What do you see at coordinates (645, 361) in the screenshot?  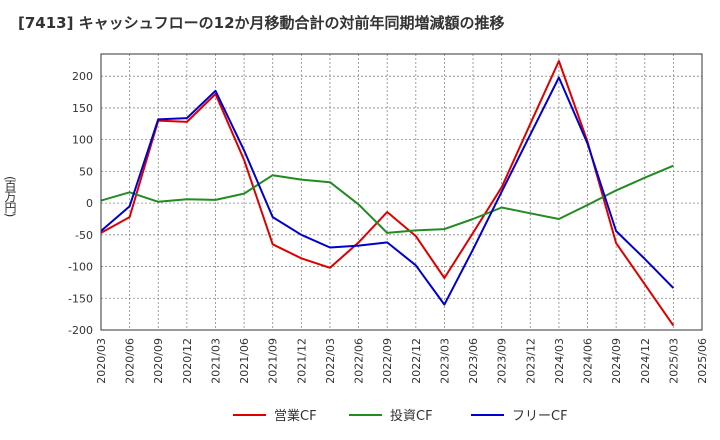 I see `x-tick-label: 2024/12` at bounding box center [645, 361].